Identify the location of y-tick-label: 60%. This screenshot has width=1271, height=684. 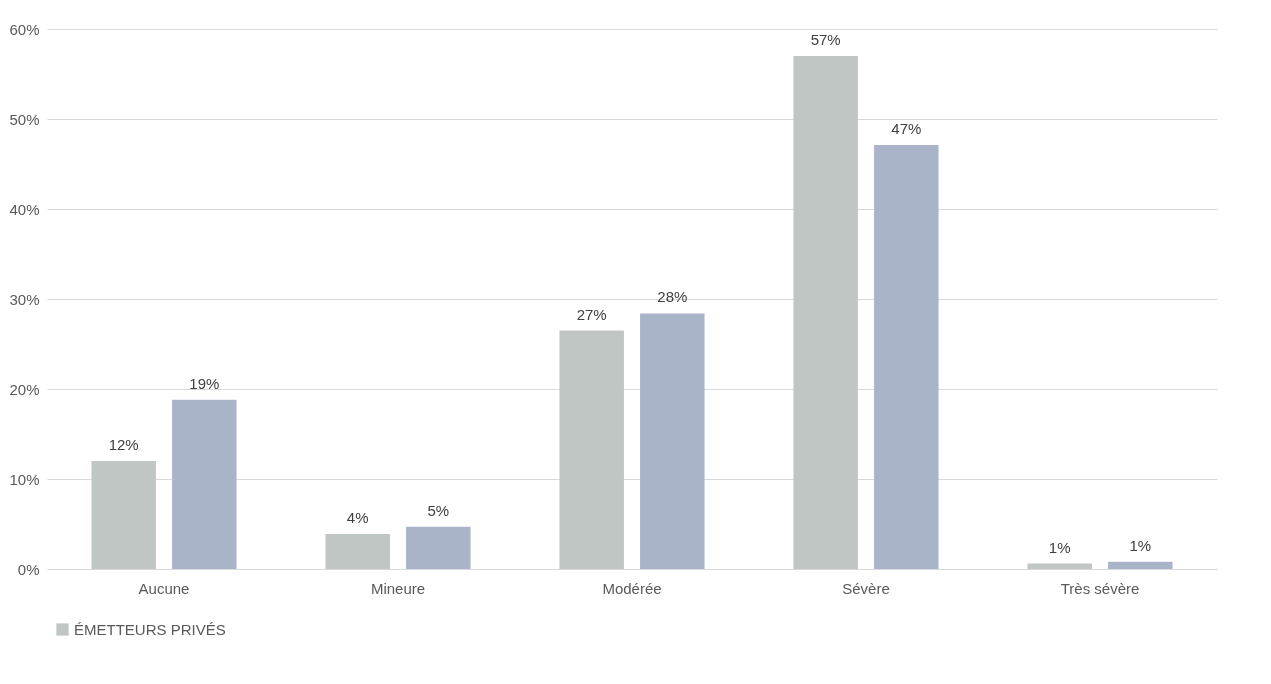
(24, 29).